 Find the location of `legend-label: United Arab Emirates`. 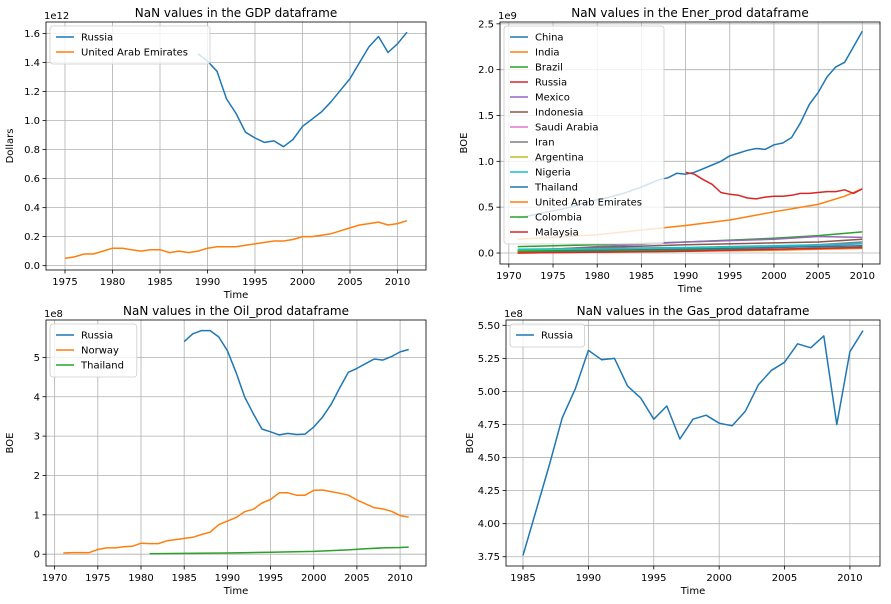

legend-label: United Arab Emirates is located at coordinates (588, 203).